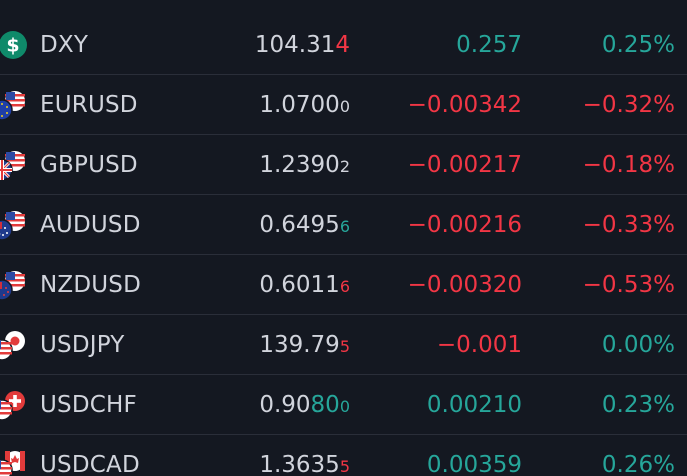  I want to click on watchlist-row-usdchf: USDCHF 0.90800 0.00210 0.23%, so click(343, 405).